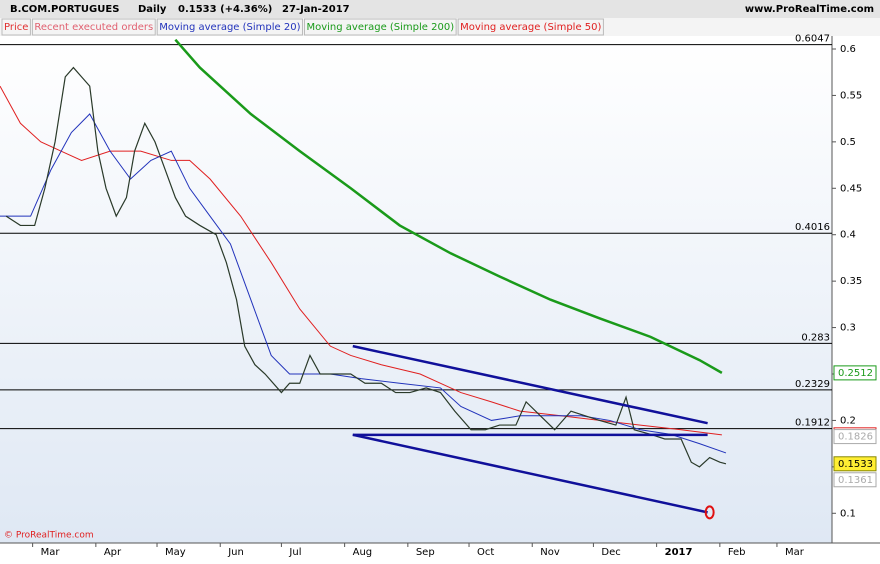 The height and width of the screenshot is (564, 880). What do you see at coordinates (550, 552) in the screenshot?
I see `x-tick-label: Nov` at bounding box center [550, 552].